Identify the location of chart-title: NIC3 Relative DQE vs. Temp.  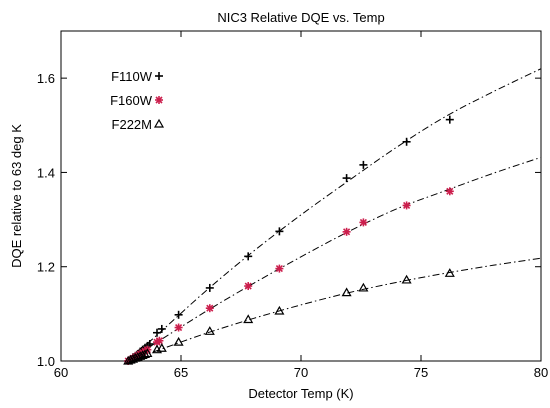
(300, 17).